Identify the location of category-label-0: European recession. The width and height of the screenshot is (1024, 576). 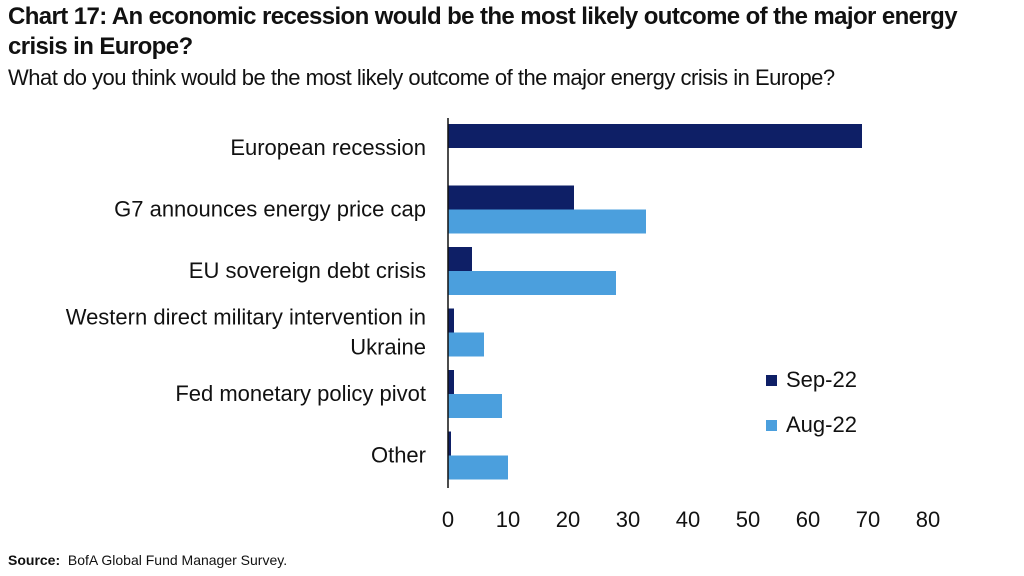
(328, 147).